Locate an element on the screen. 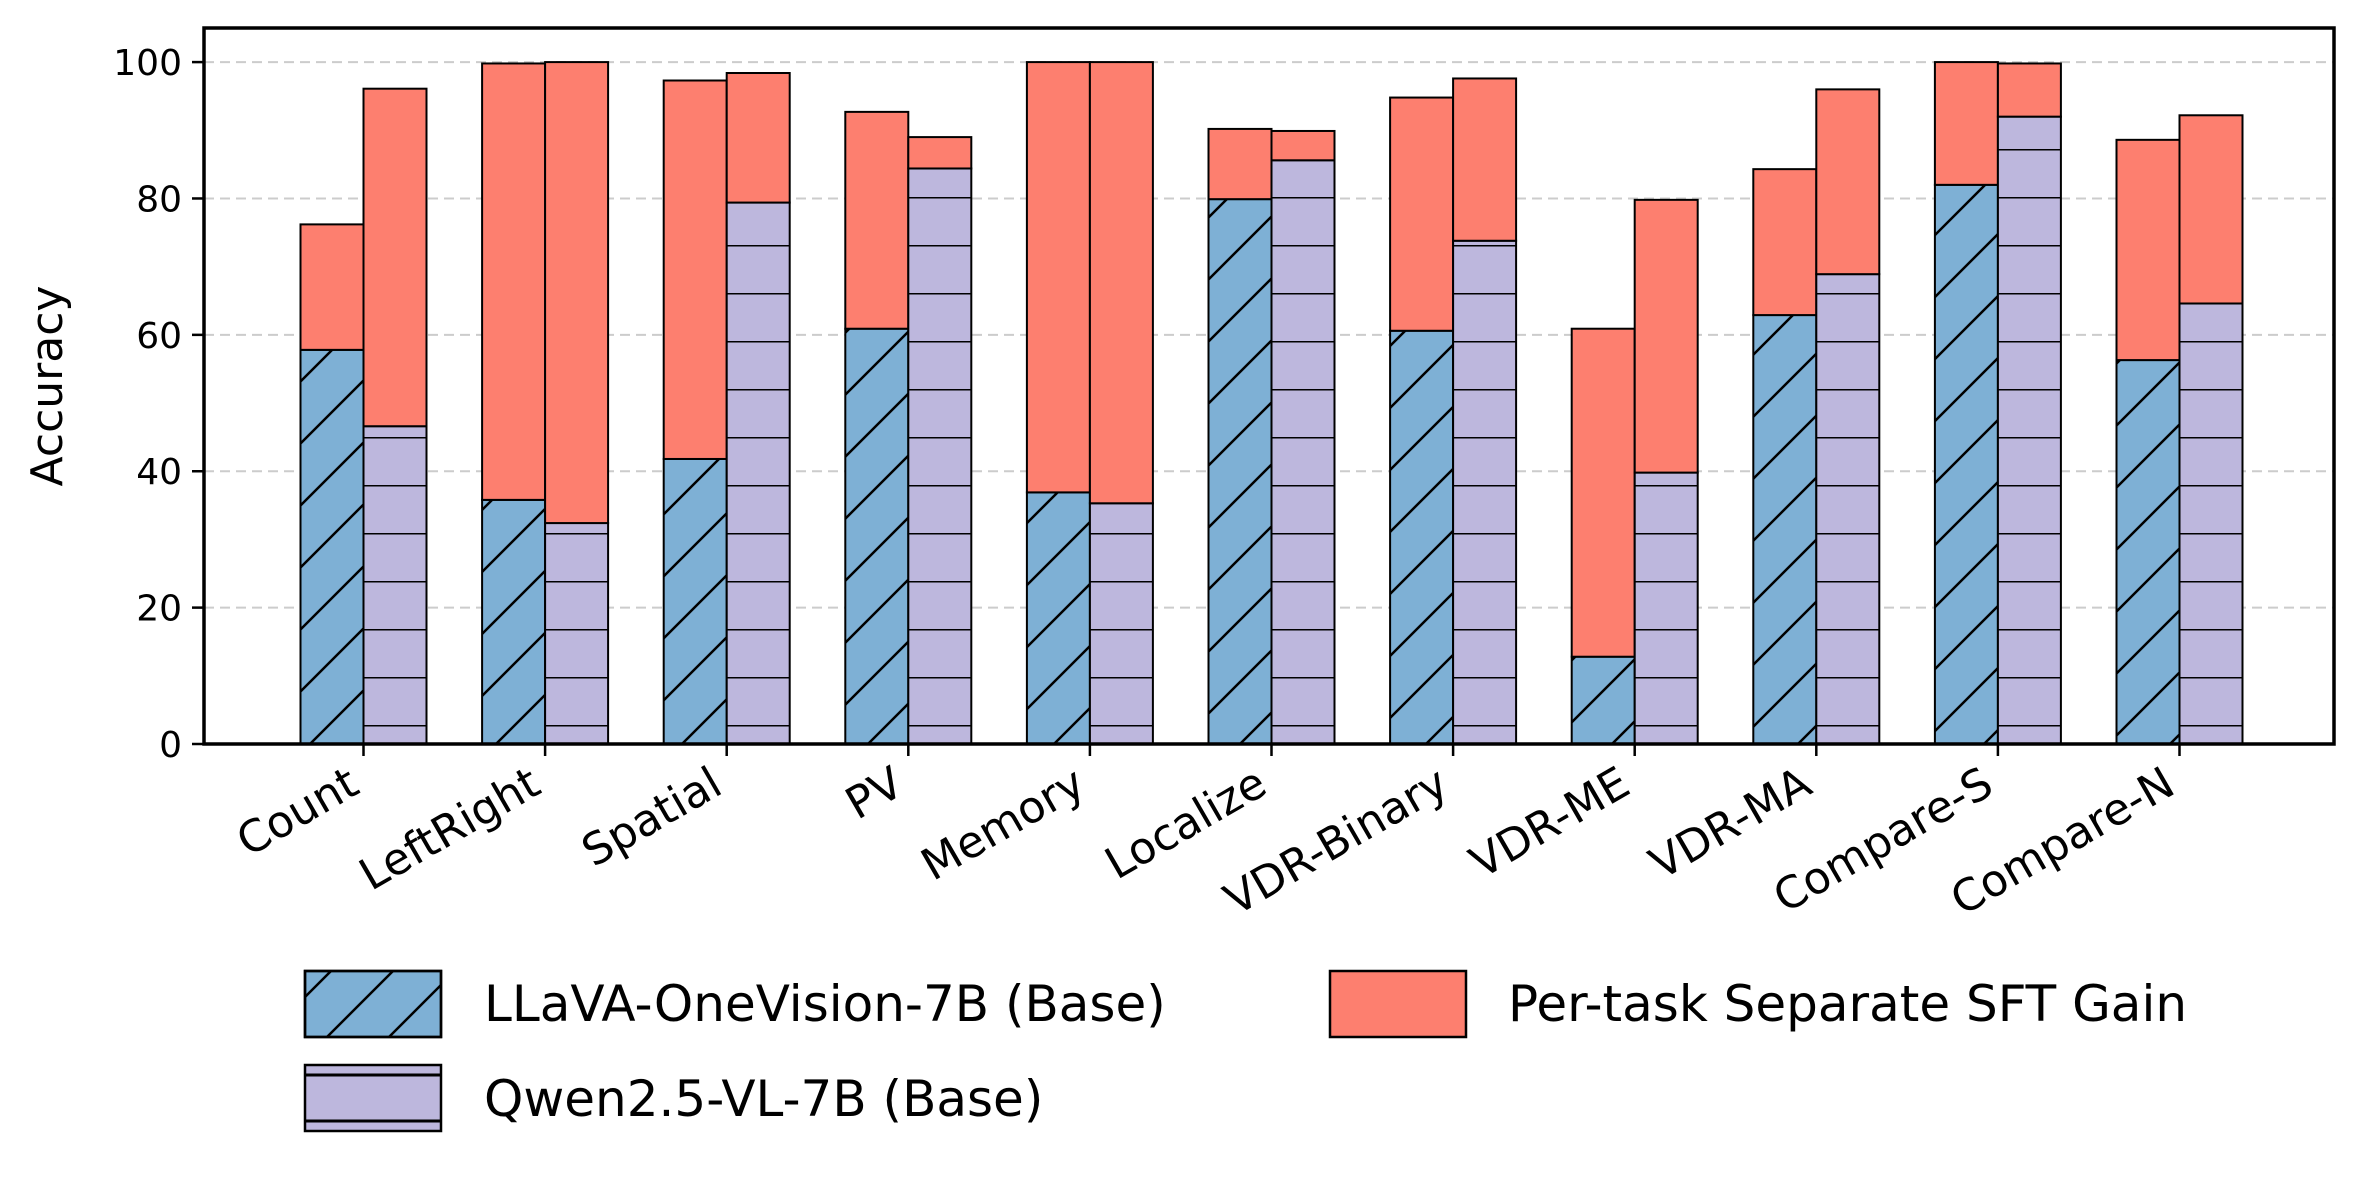 Image resolution: width=2374 pixels, height=1182 pixels. bar-llava-base-hatch-pv is located at coordinates (877, 536).